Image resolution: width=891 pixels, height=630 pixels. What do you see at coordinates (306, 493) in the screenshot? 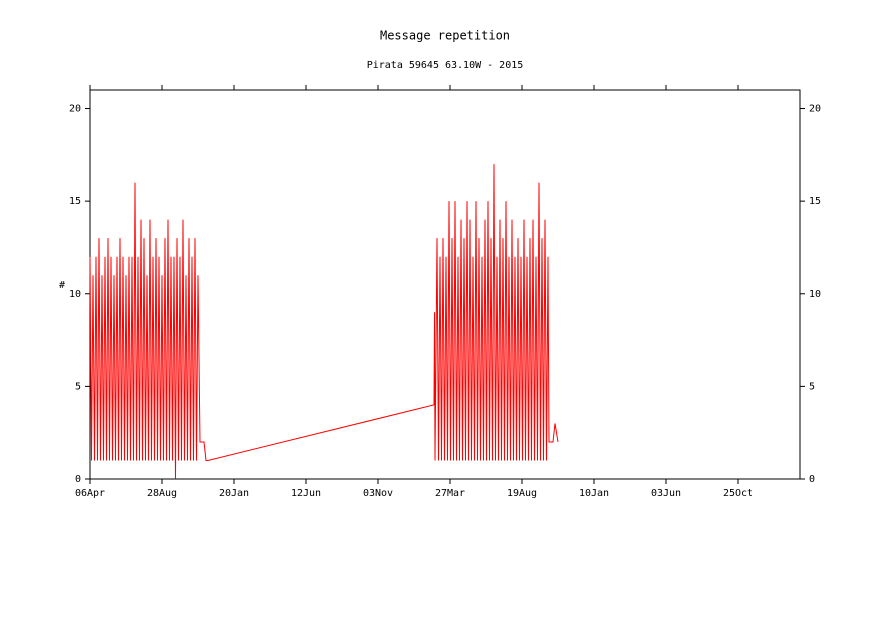
I see `x-tick-label: 12Jun` at bounding box center [306, 493].